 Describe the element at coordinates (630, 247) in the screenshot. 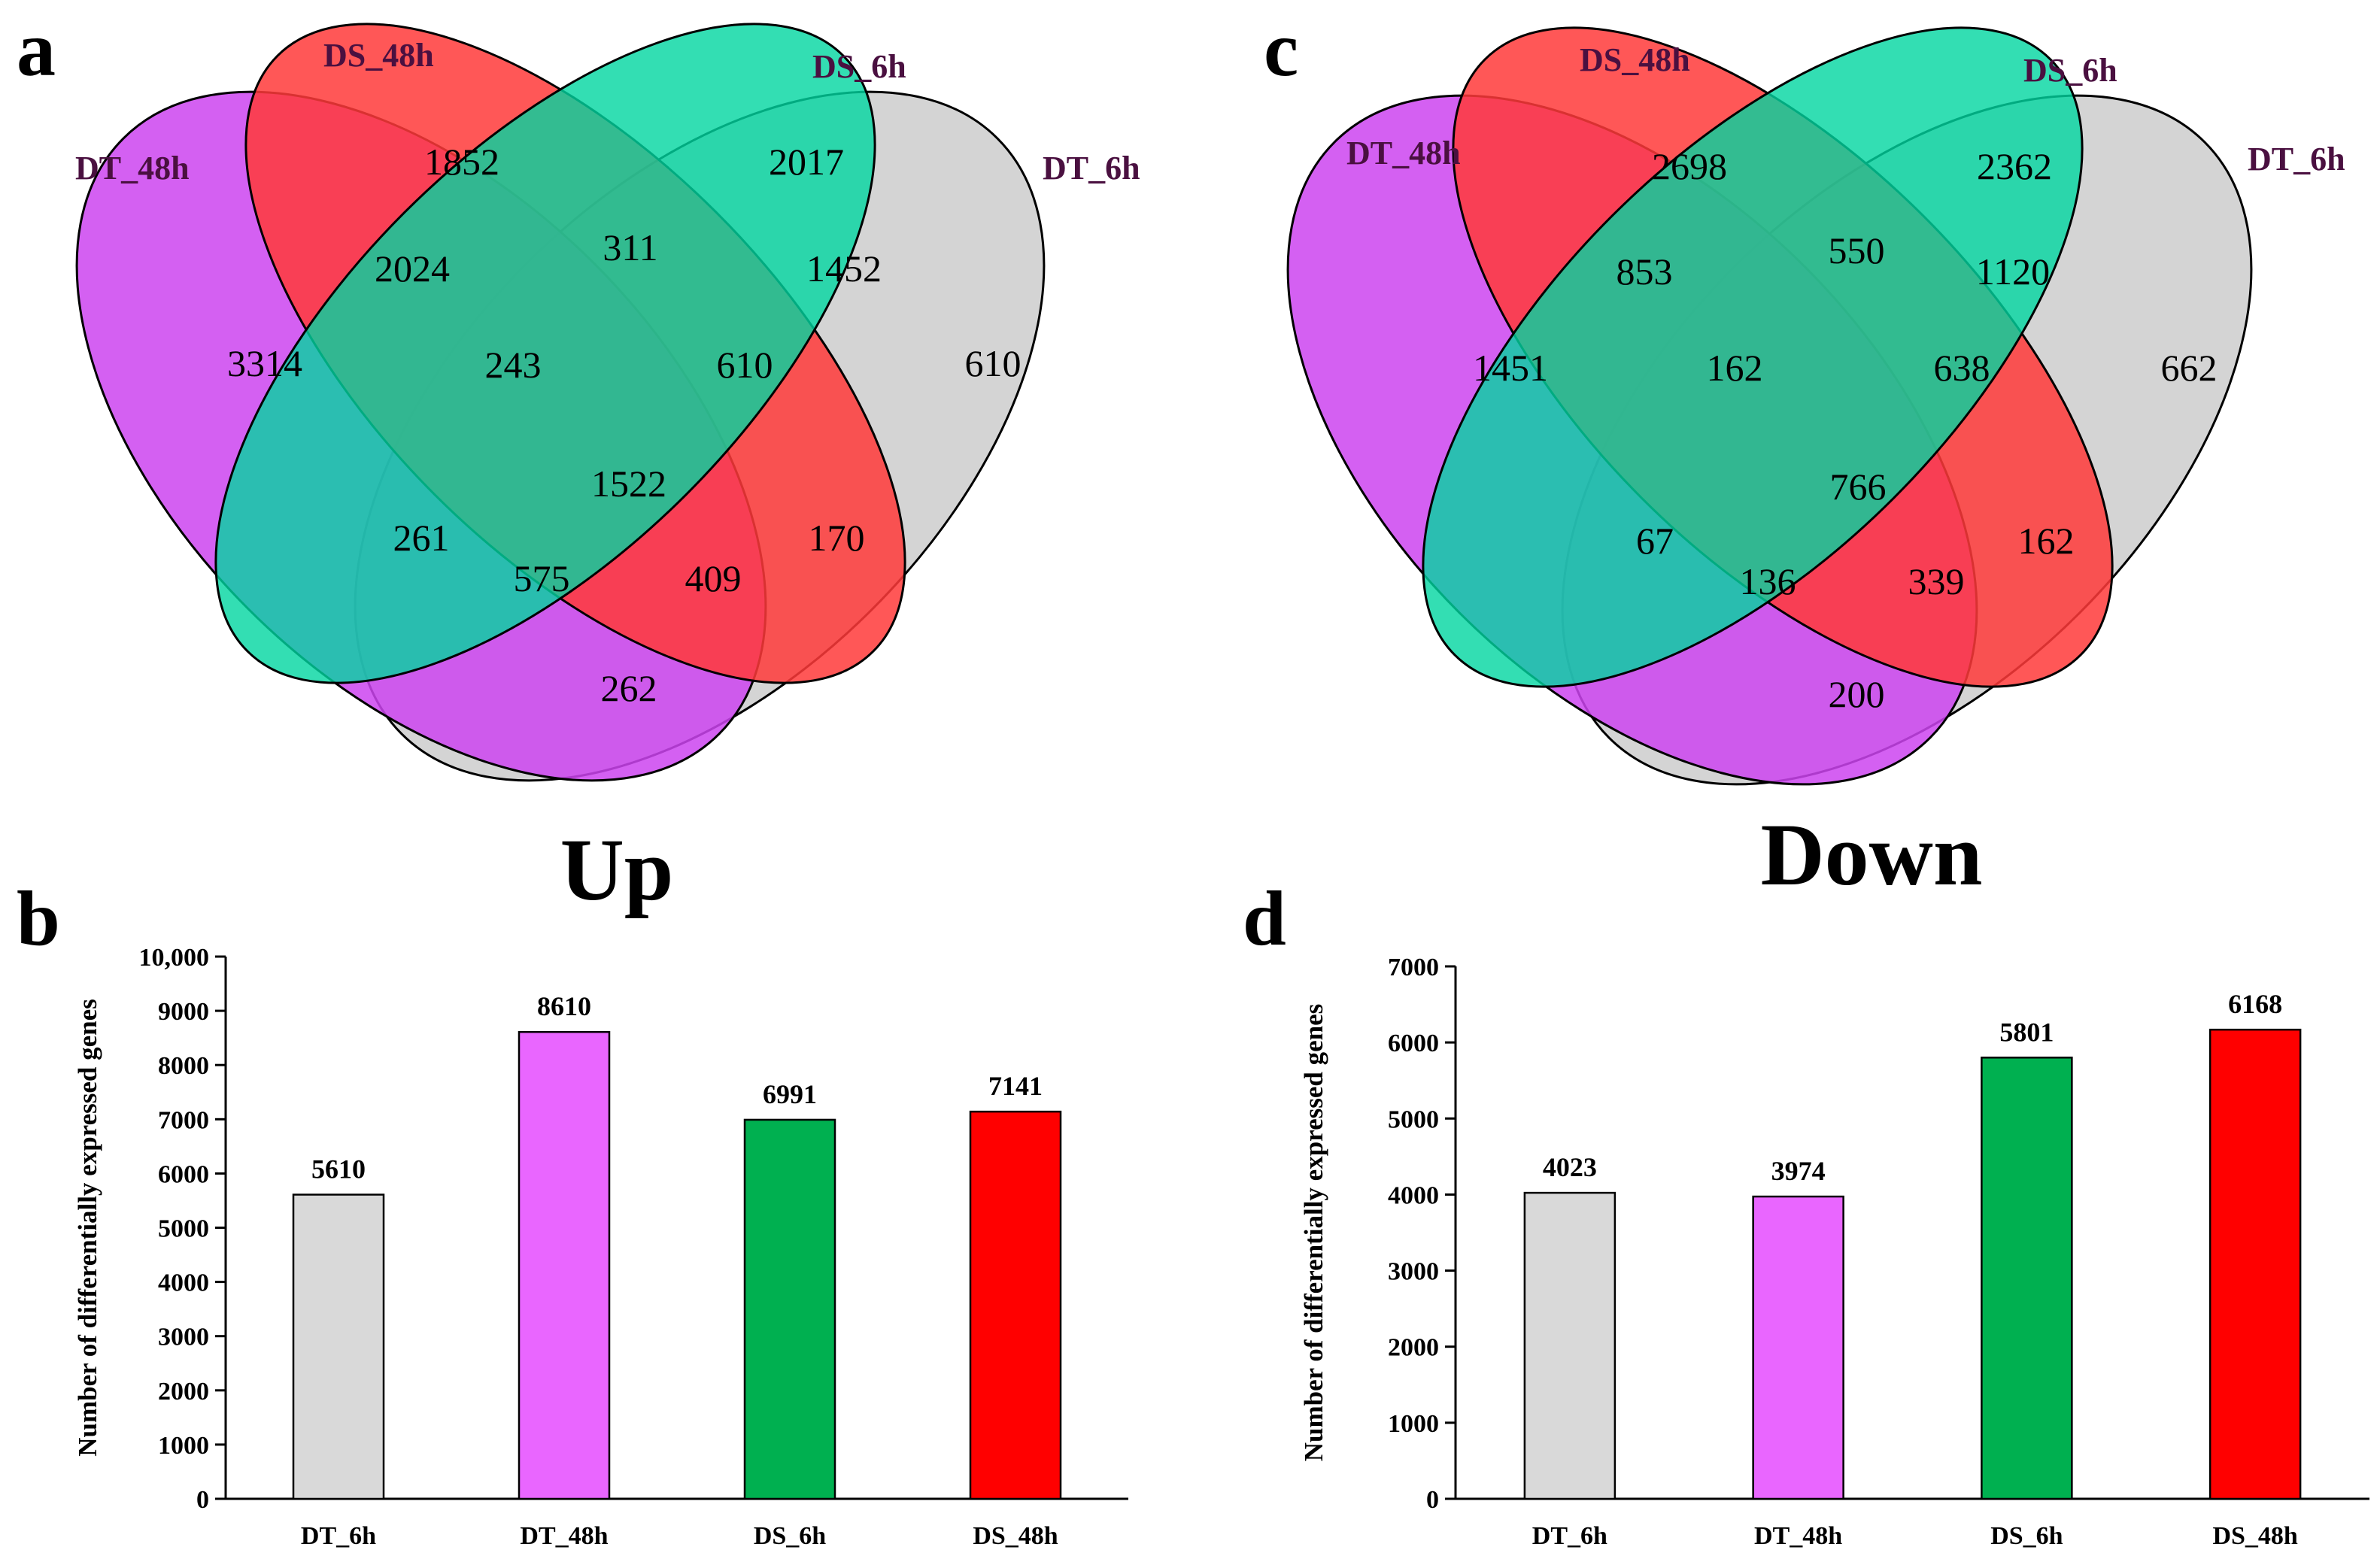

I see `venn-up-count: 311` at that location.